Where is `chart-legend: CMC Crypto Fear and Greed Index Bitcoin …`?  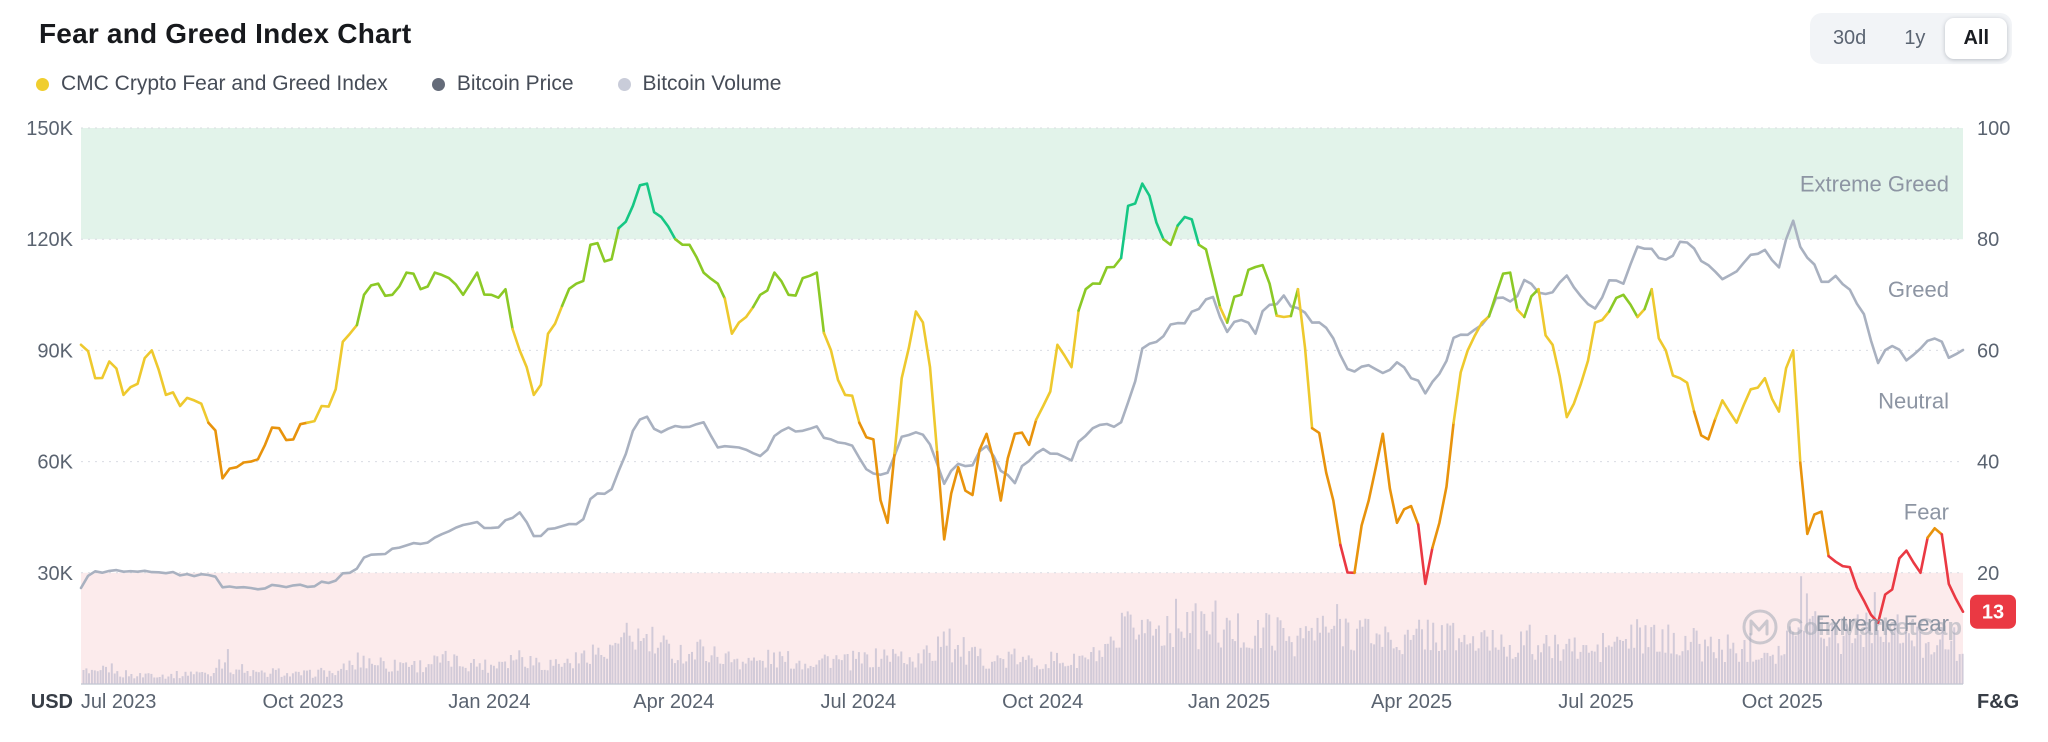 chart-legend: CMC Crypto Fear and Greed Index Bitcoin … is located at coordinates (408, 84).